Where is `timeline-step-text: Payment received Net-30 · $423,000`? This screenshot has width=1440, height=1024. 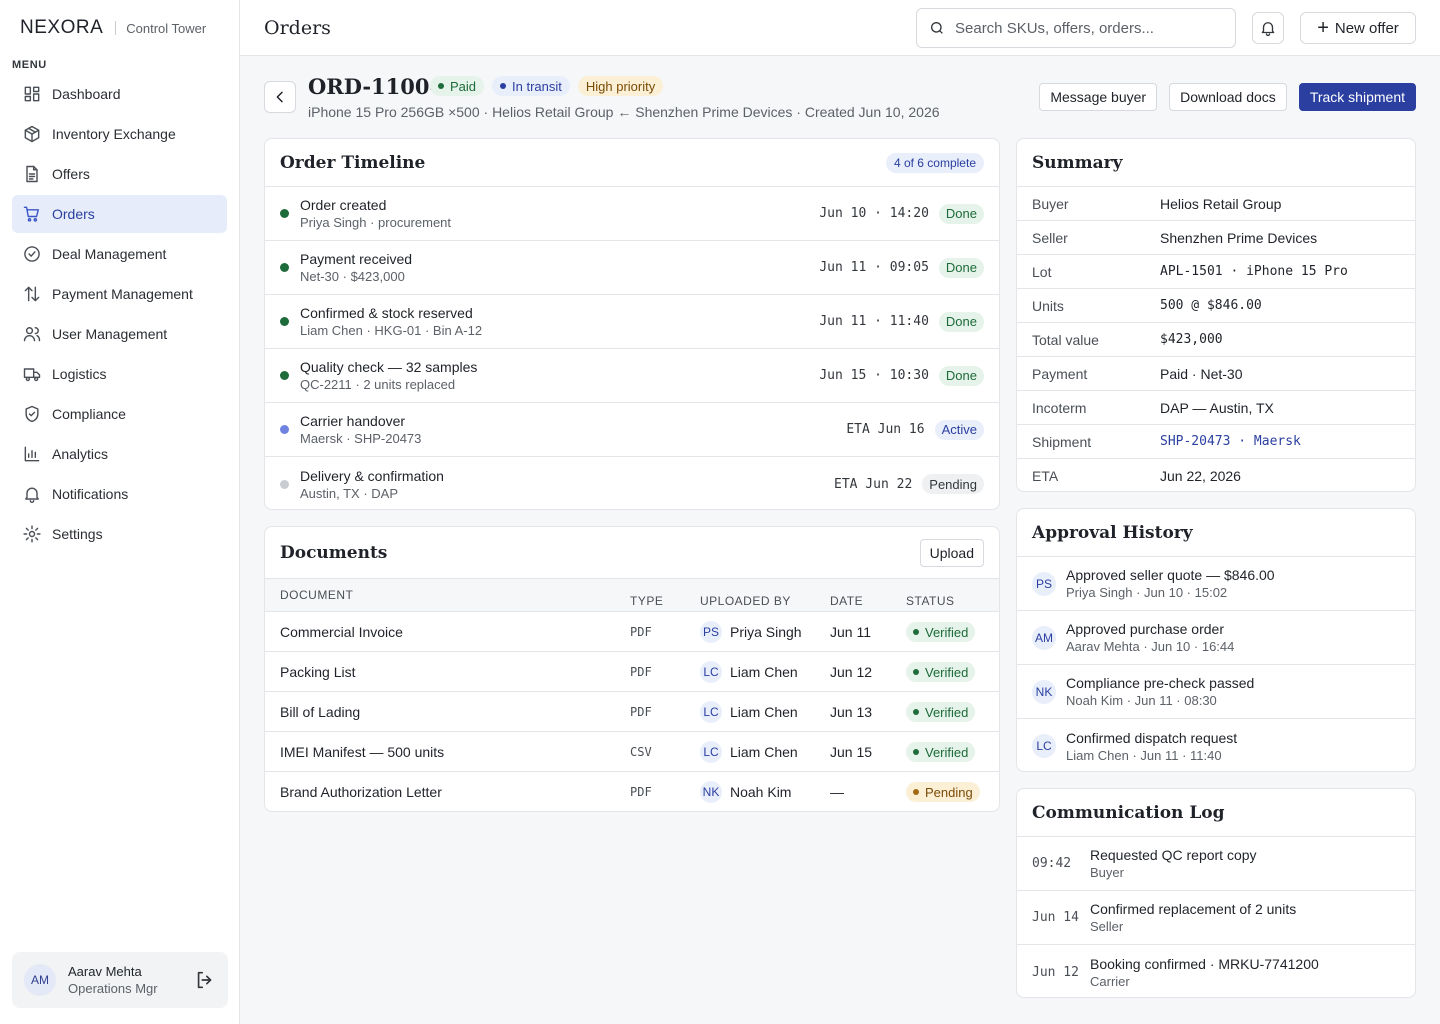
timeline-step-text: Payment received Net-30 · $423,000 is located at coordinates (356, 267).